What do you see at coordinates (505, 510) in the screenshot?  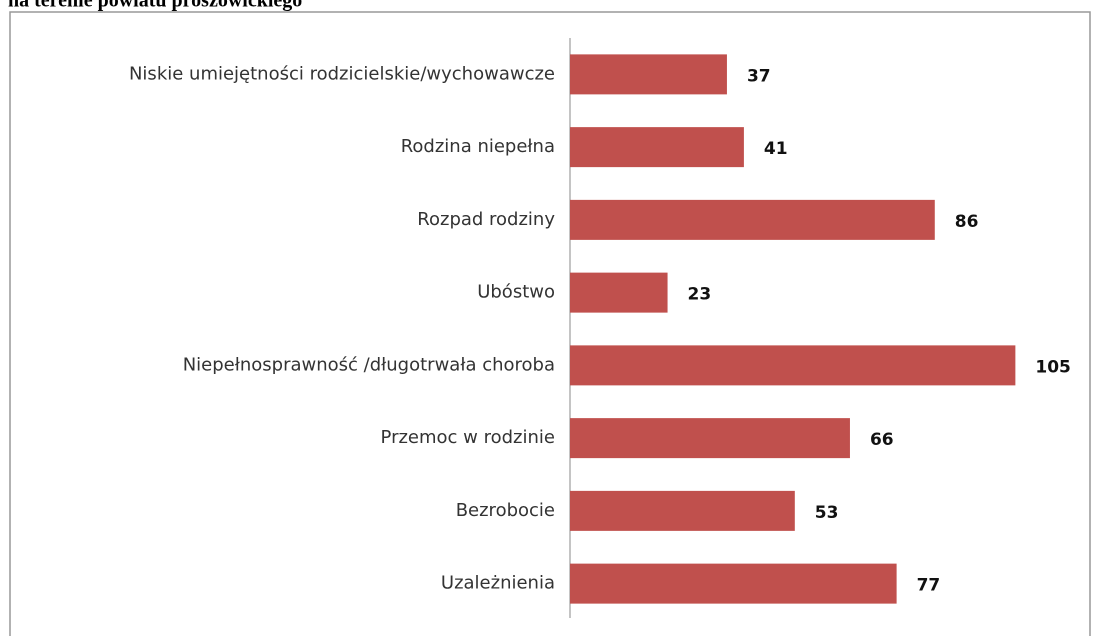 I see `category-label: Bezrobocie` at bounding box center [505, 510].